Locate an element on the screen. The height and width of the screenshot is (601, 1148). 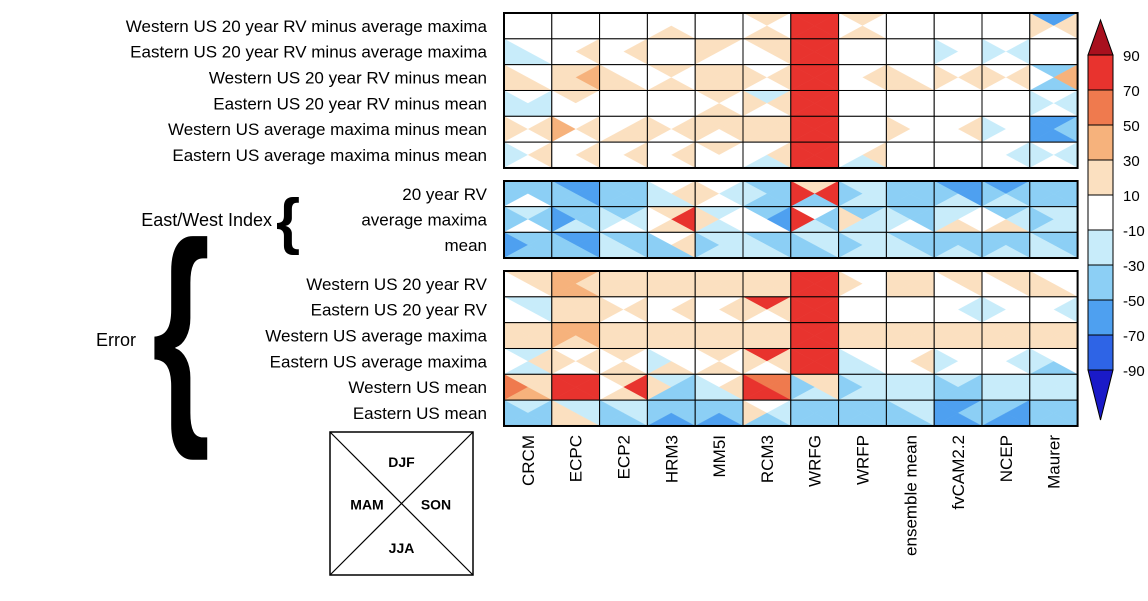
column-label: Maurer is located at coordinates (1054, 462).